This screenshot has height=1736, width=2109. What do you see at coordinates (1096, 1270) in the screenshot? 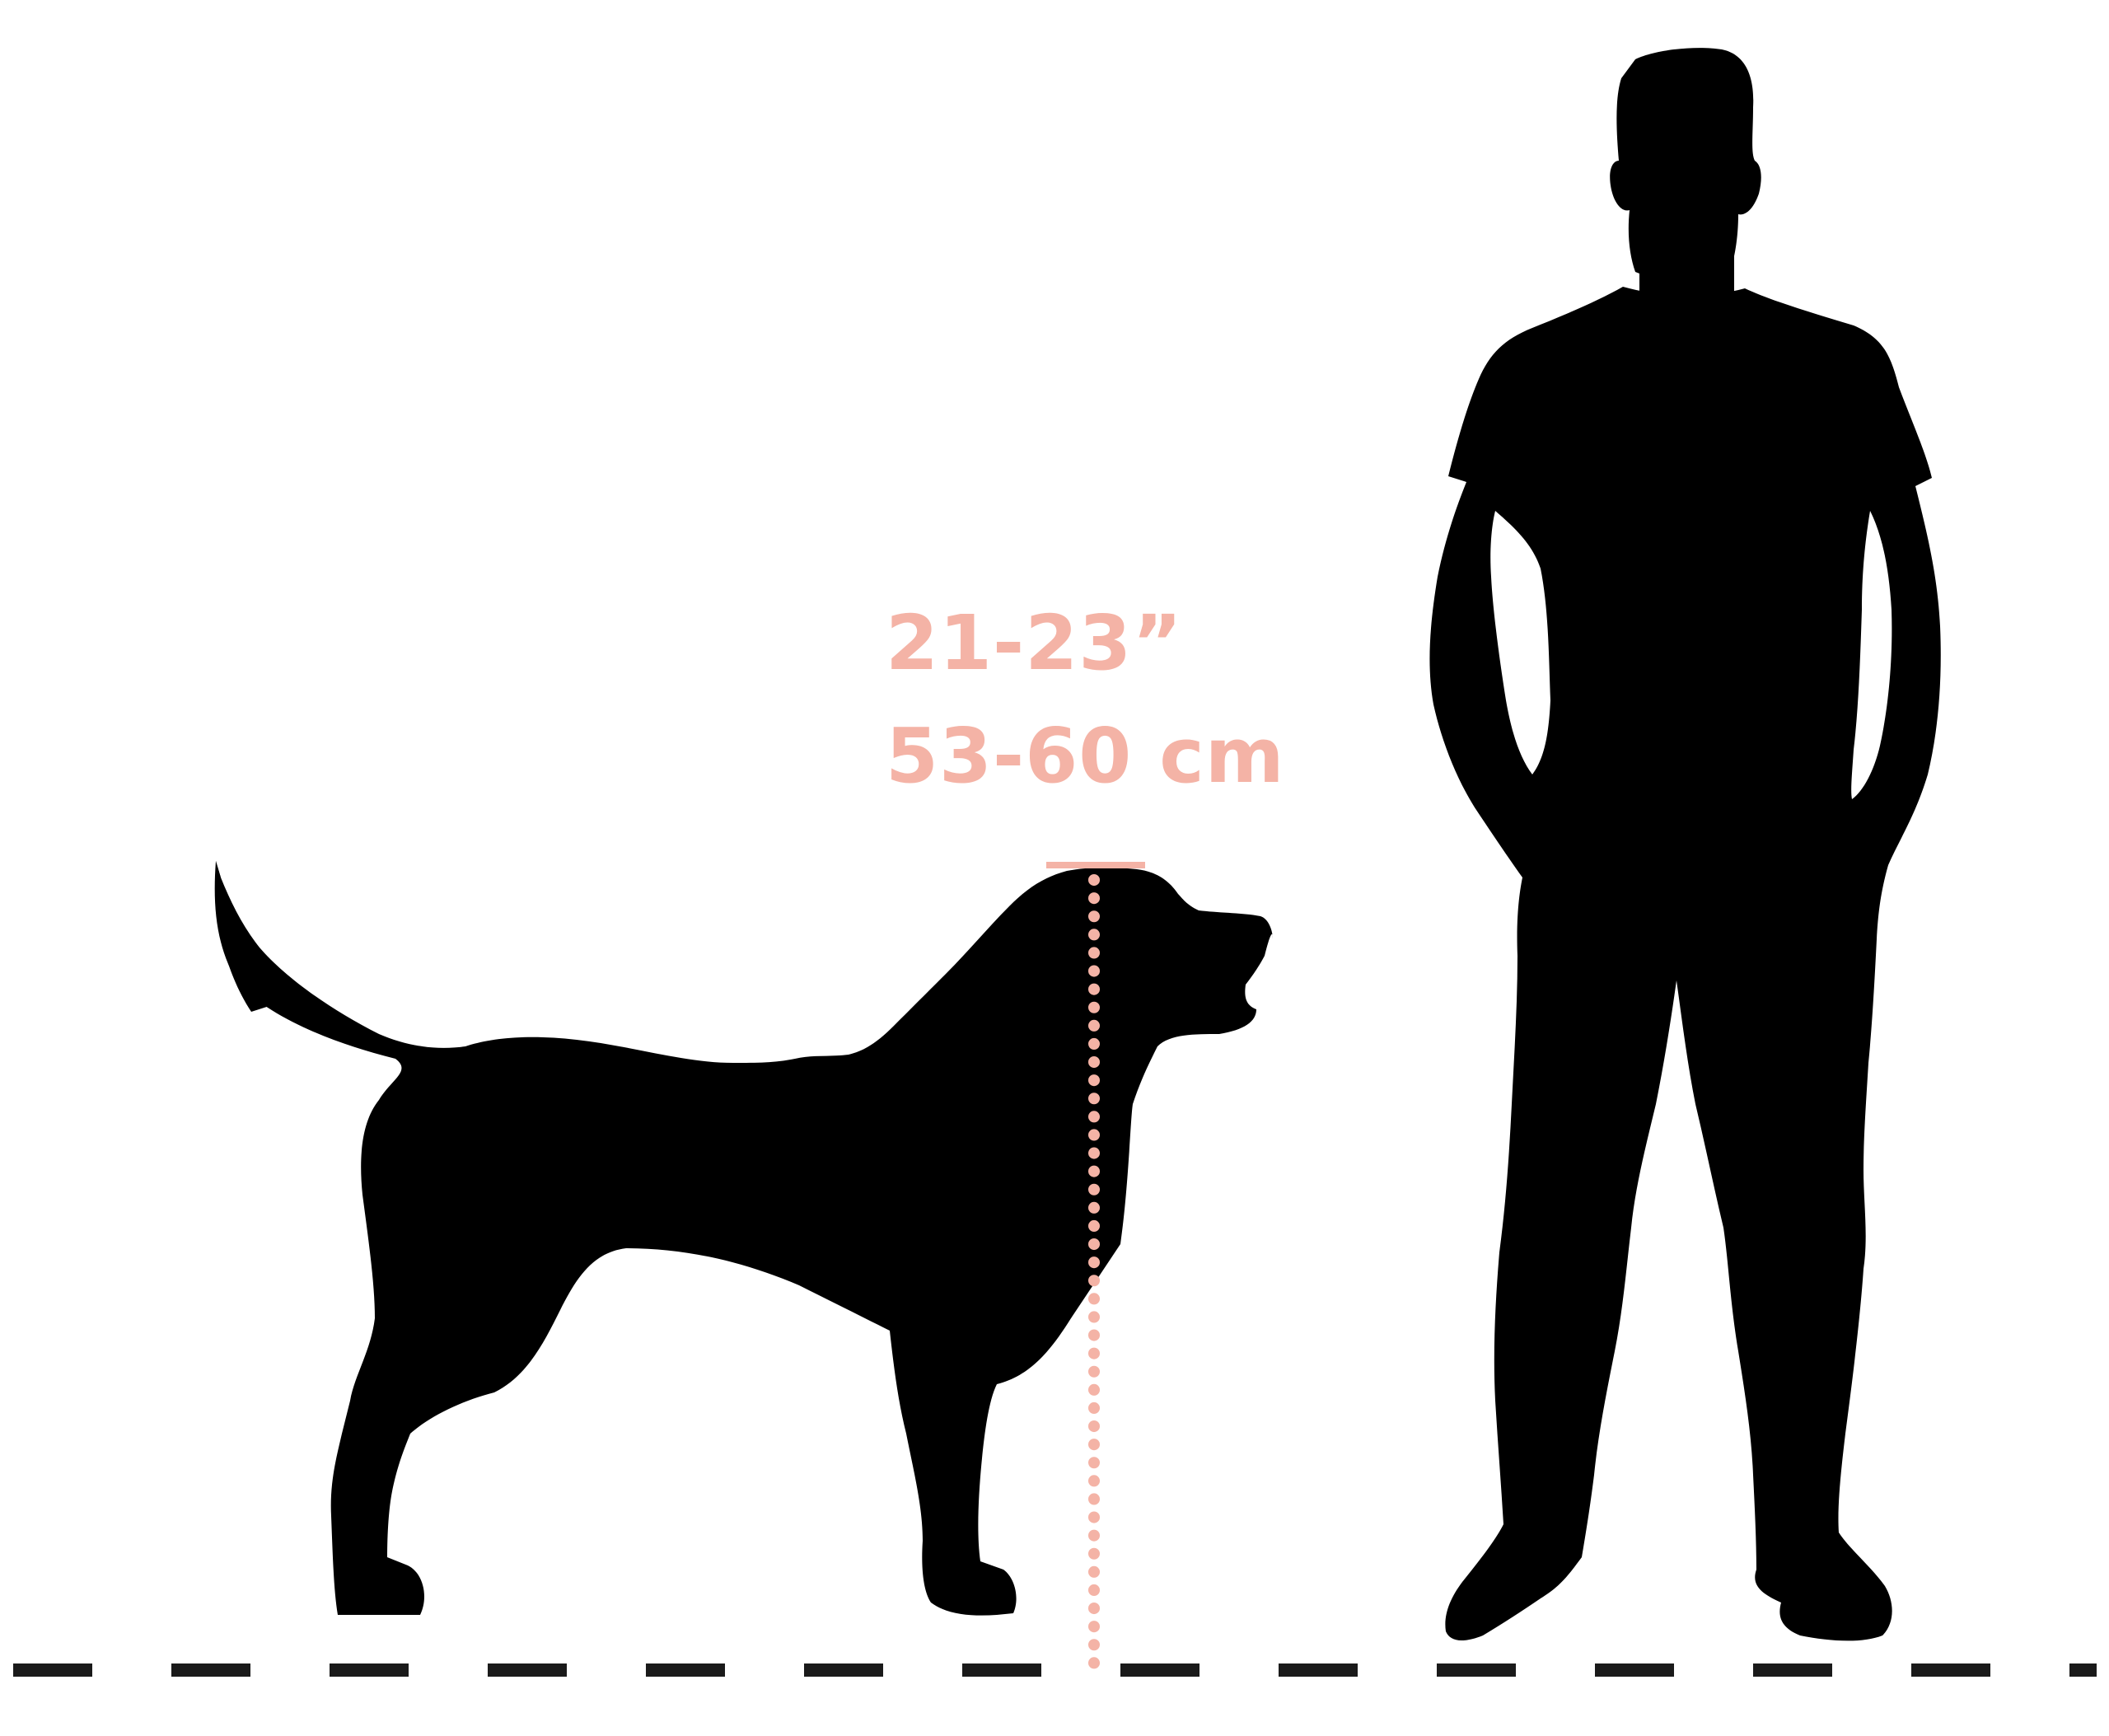
I see `height-measurement-marker` at bounding box center [1096, 1270].